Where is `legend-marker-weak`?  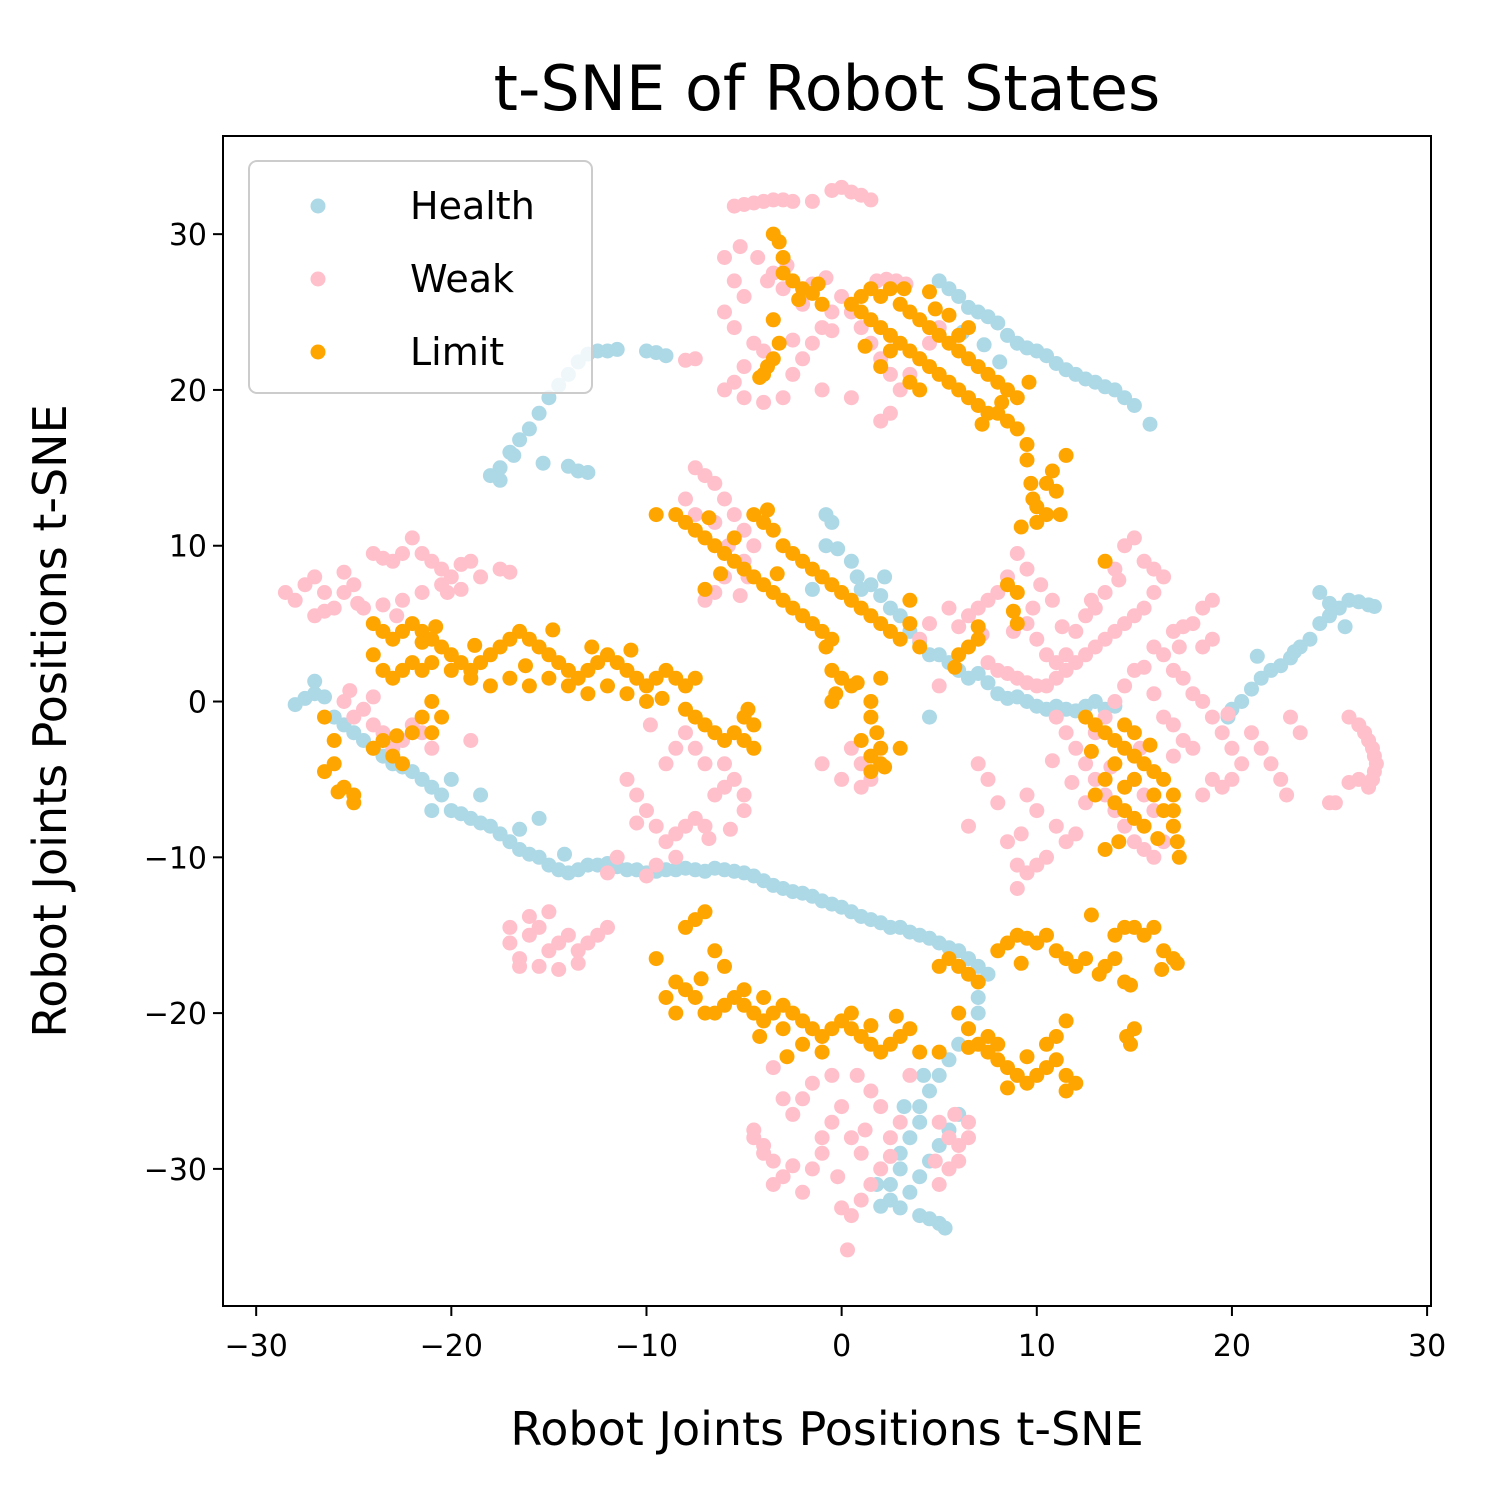
legend-marker-weak is located at coordinates (318, 279).